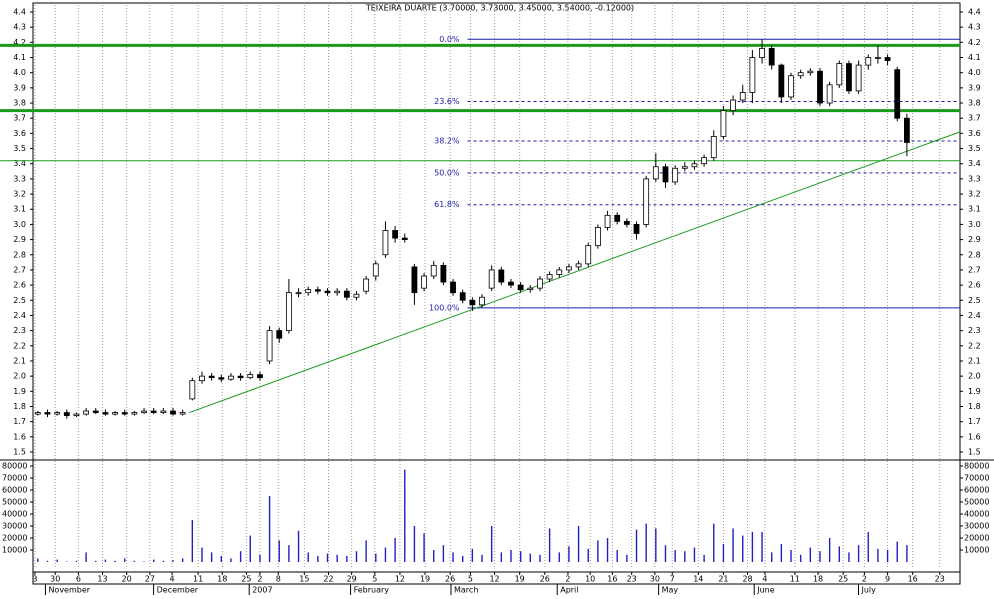 Image resolution: width=994 pixels, height=599 pixels. Describe the element at coordinates (974, 315) in the screenshot. I see `y-tick-label: 2.4` at that location.